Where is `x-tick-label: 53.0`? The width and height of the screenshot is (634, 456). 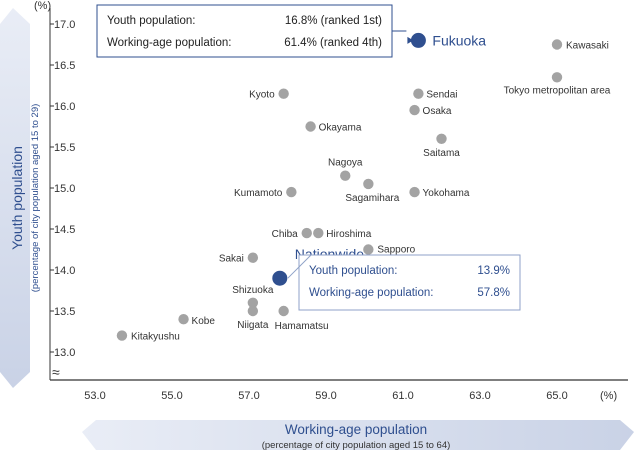
x-tick-label: 53.0 is located at coordinates (94, 396).